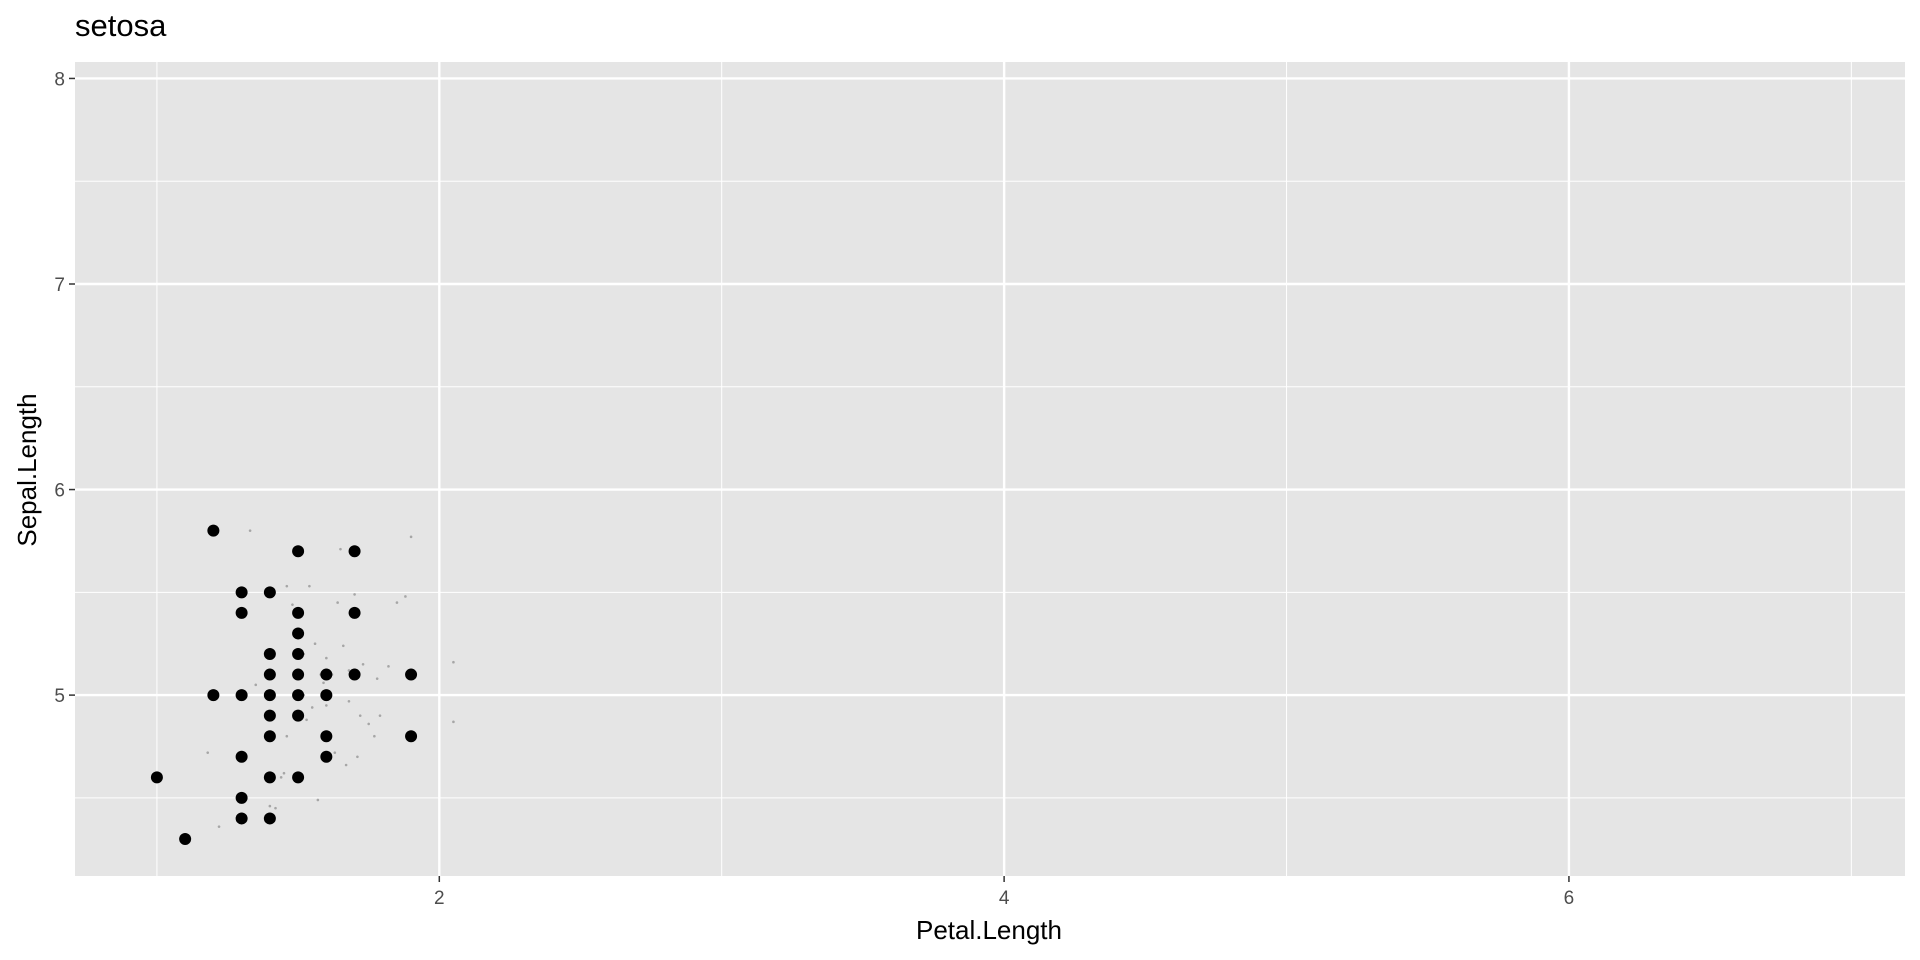 This screenshot has width=1920, height=960. What do you see at coordinates (59, 285) in the screenshot?
I see `y-tick-label: 7` at bounding box center [59, 285].